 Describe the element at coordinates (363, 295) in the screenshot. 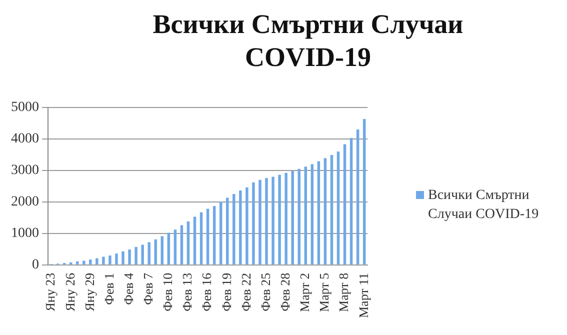

I see `x-tick-label: Март 11` at that location.